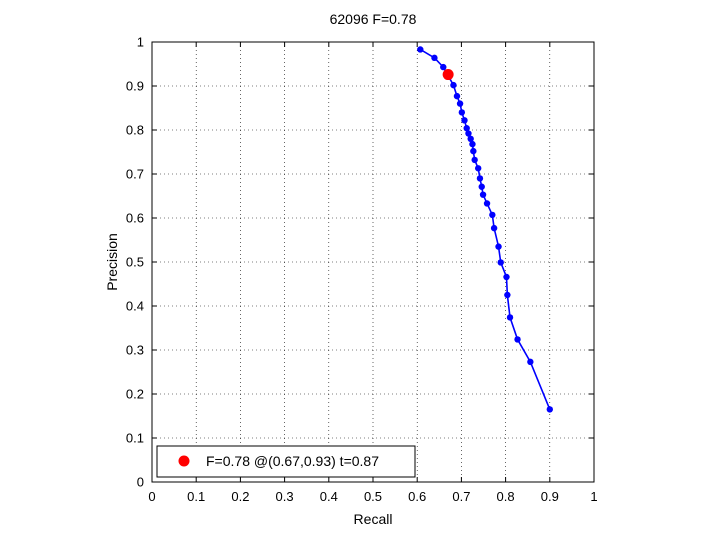  I want to click on x-tick-label: 0.7, so click(461, 496).